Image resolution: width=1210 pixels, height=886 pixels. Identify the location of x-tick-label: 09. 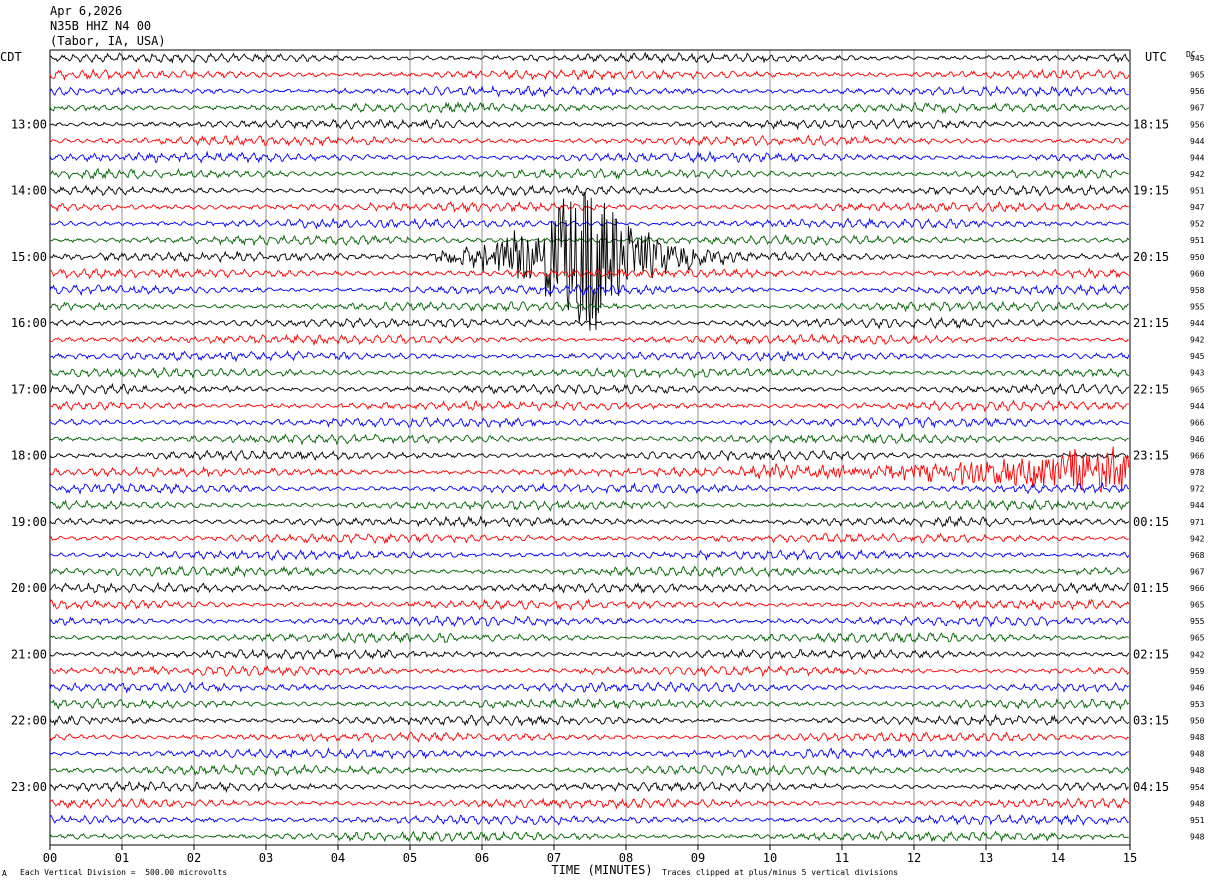
(698, 858).